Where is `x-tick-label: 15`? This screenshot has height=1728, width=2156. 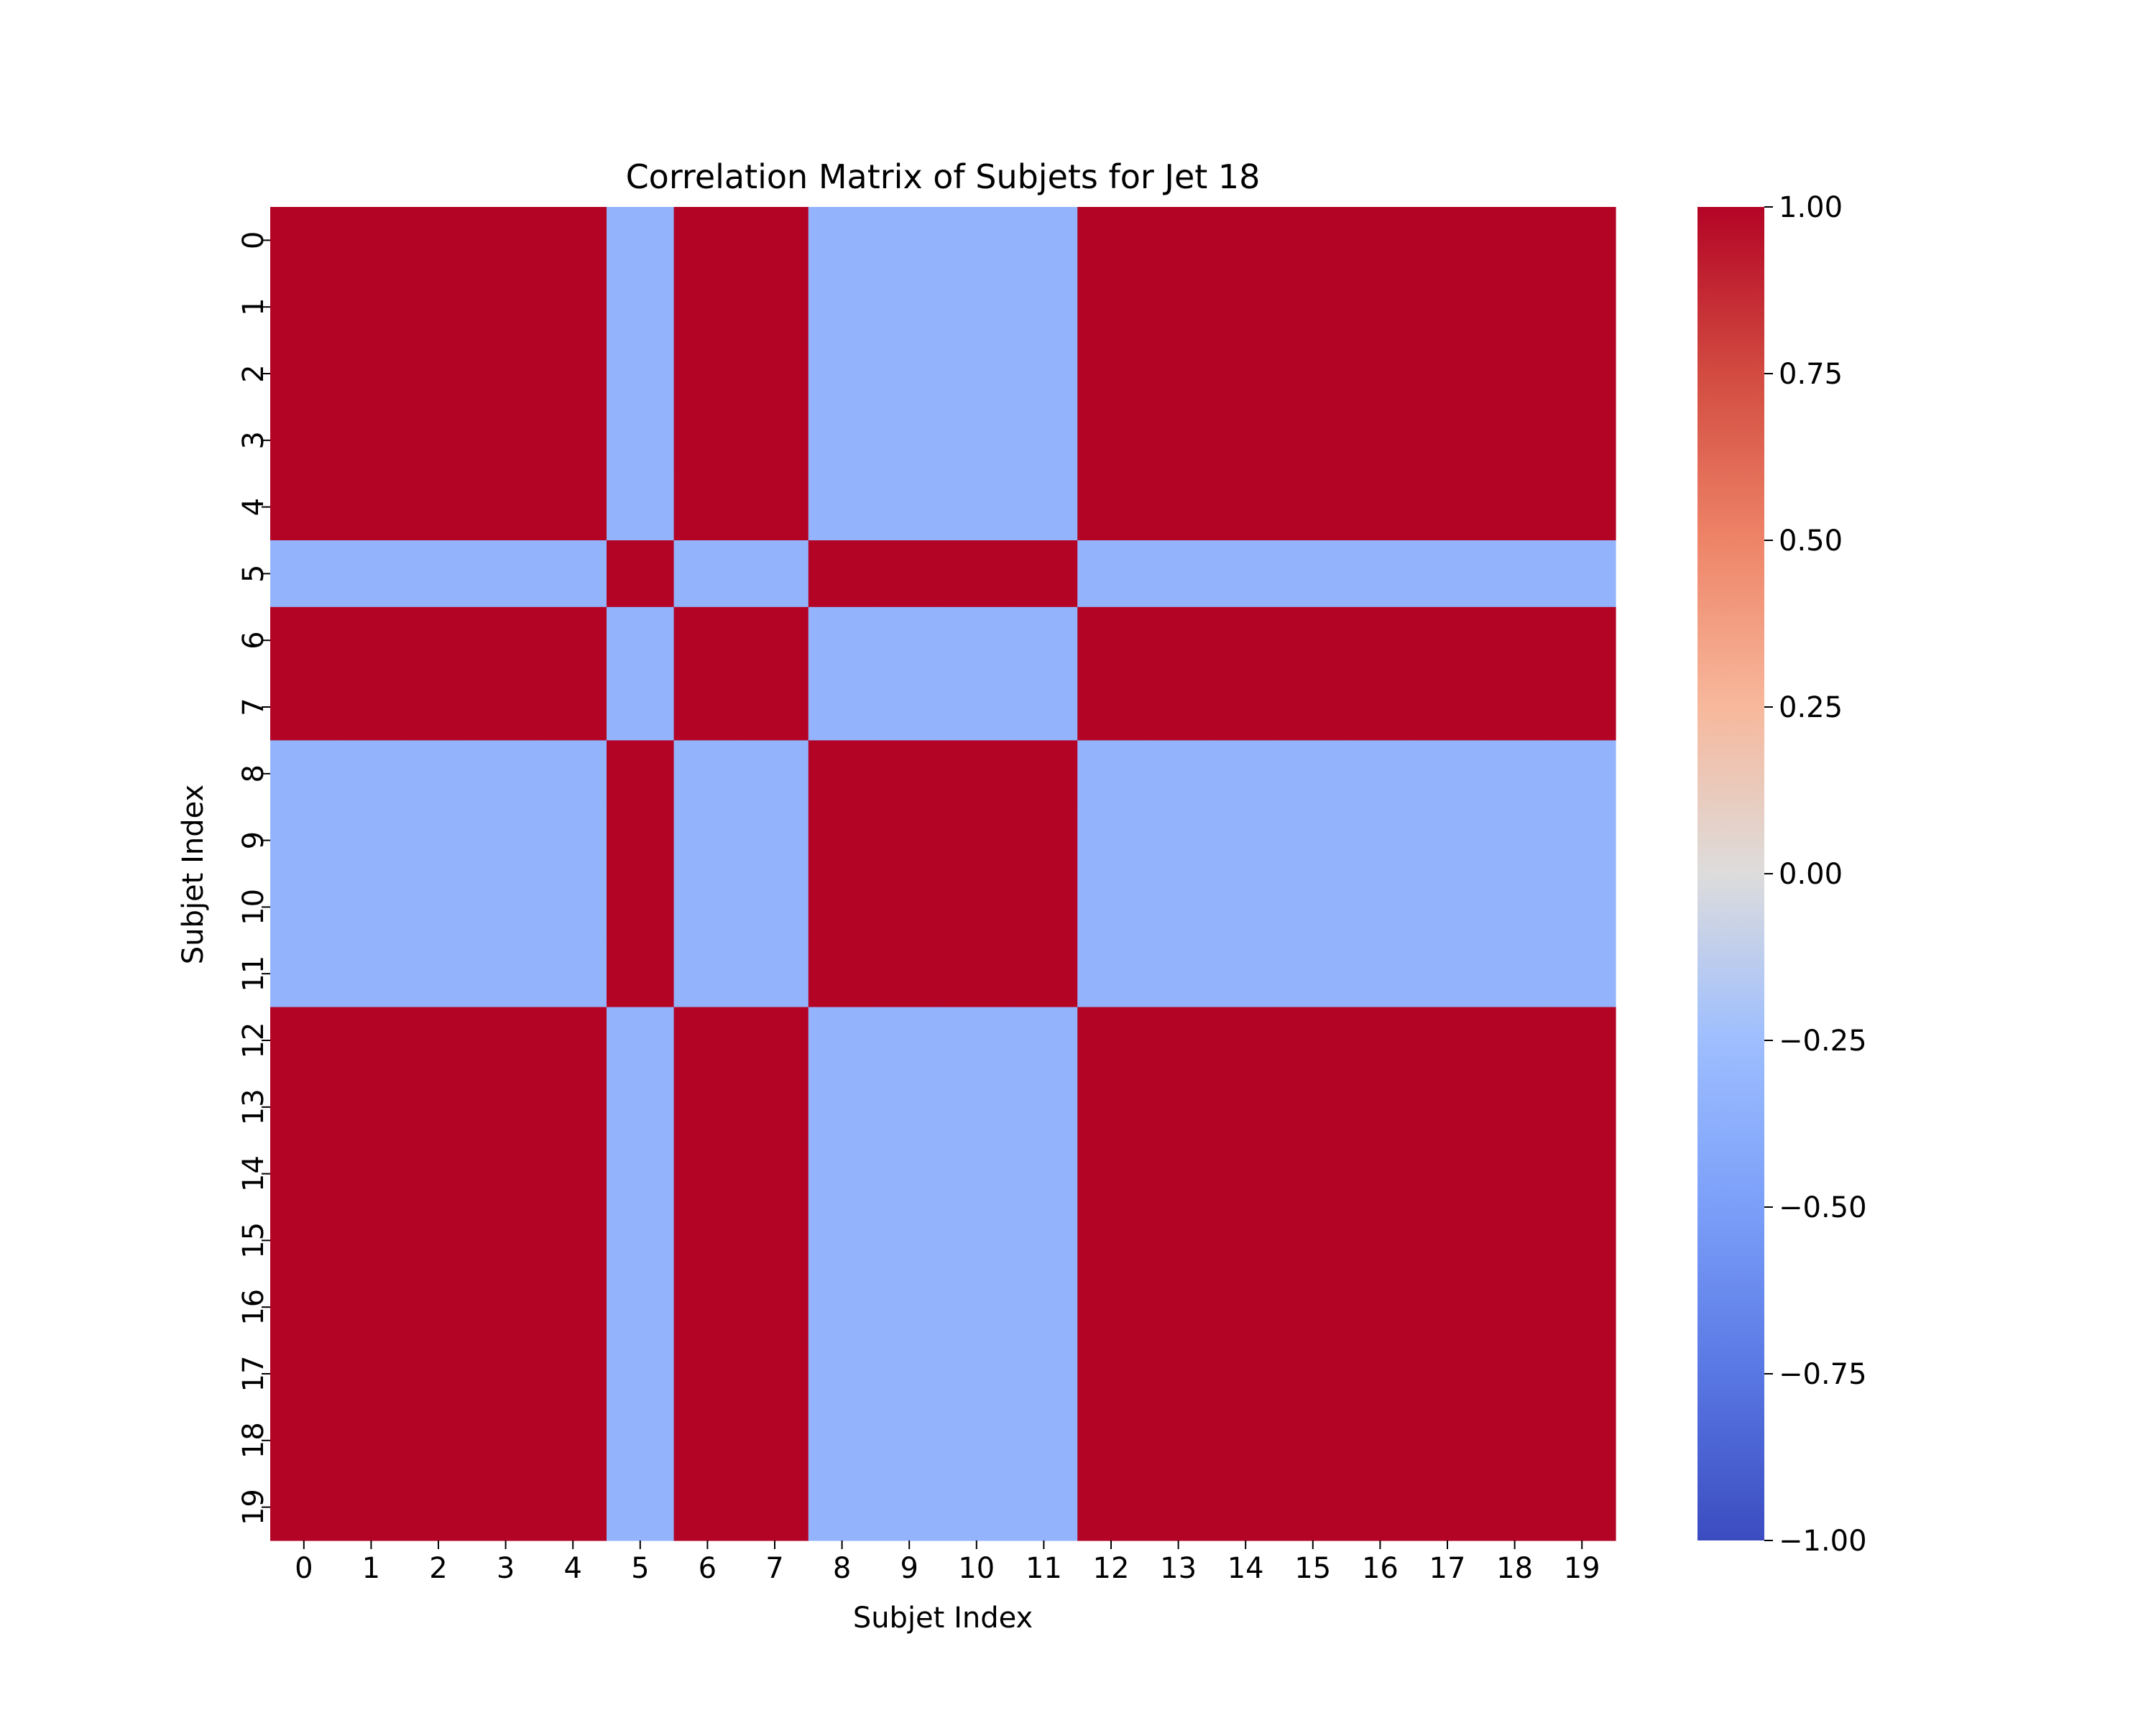 x-tick-label: 15 is located at coordinates (1312, 1569).